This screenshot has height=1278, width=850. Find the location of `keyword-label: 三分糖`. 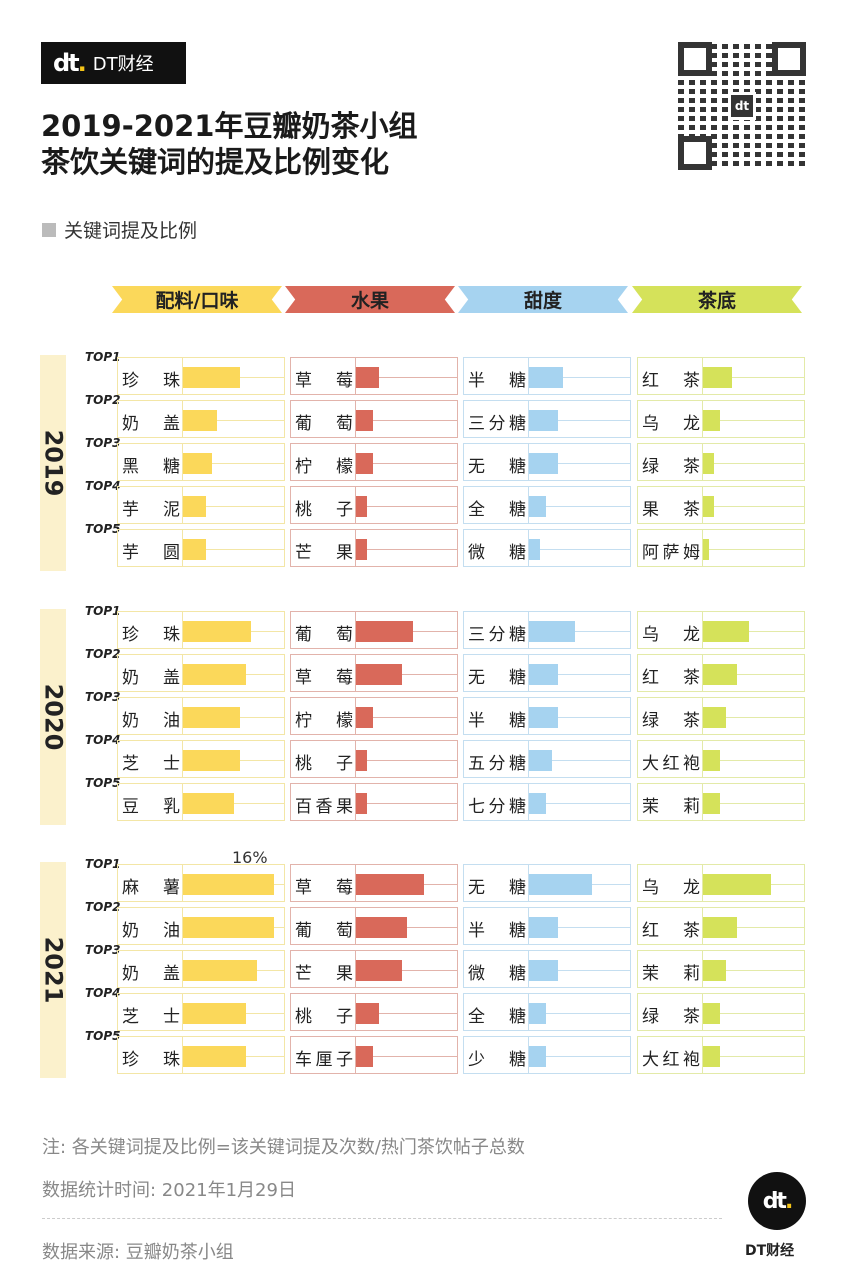

keyword-label: 三分糖 is located at coordinates (497, 424).